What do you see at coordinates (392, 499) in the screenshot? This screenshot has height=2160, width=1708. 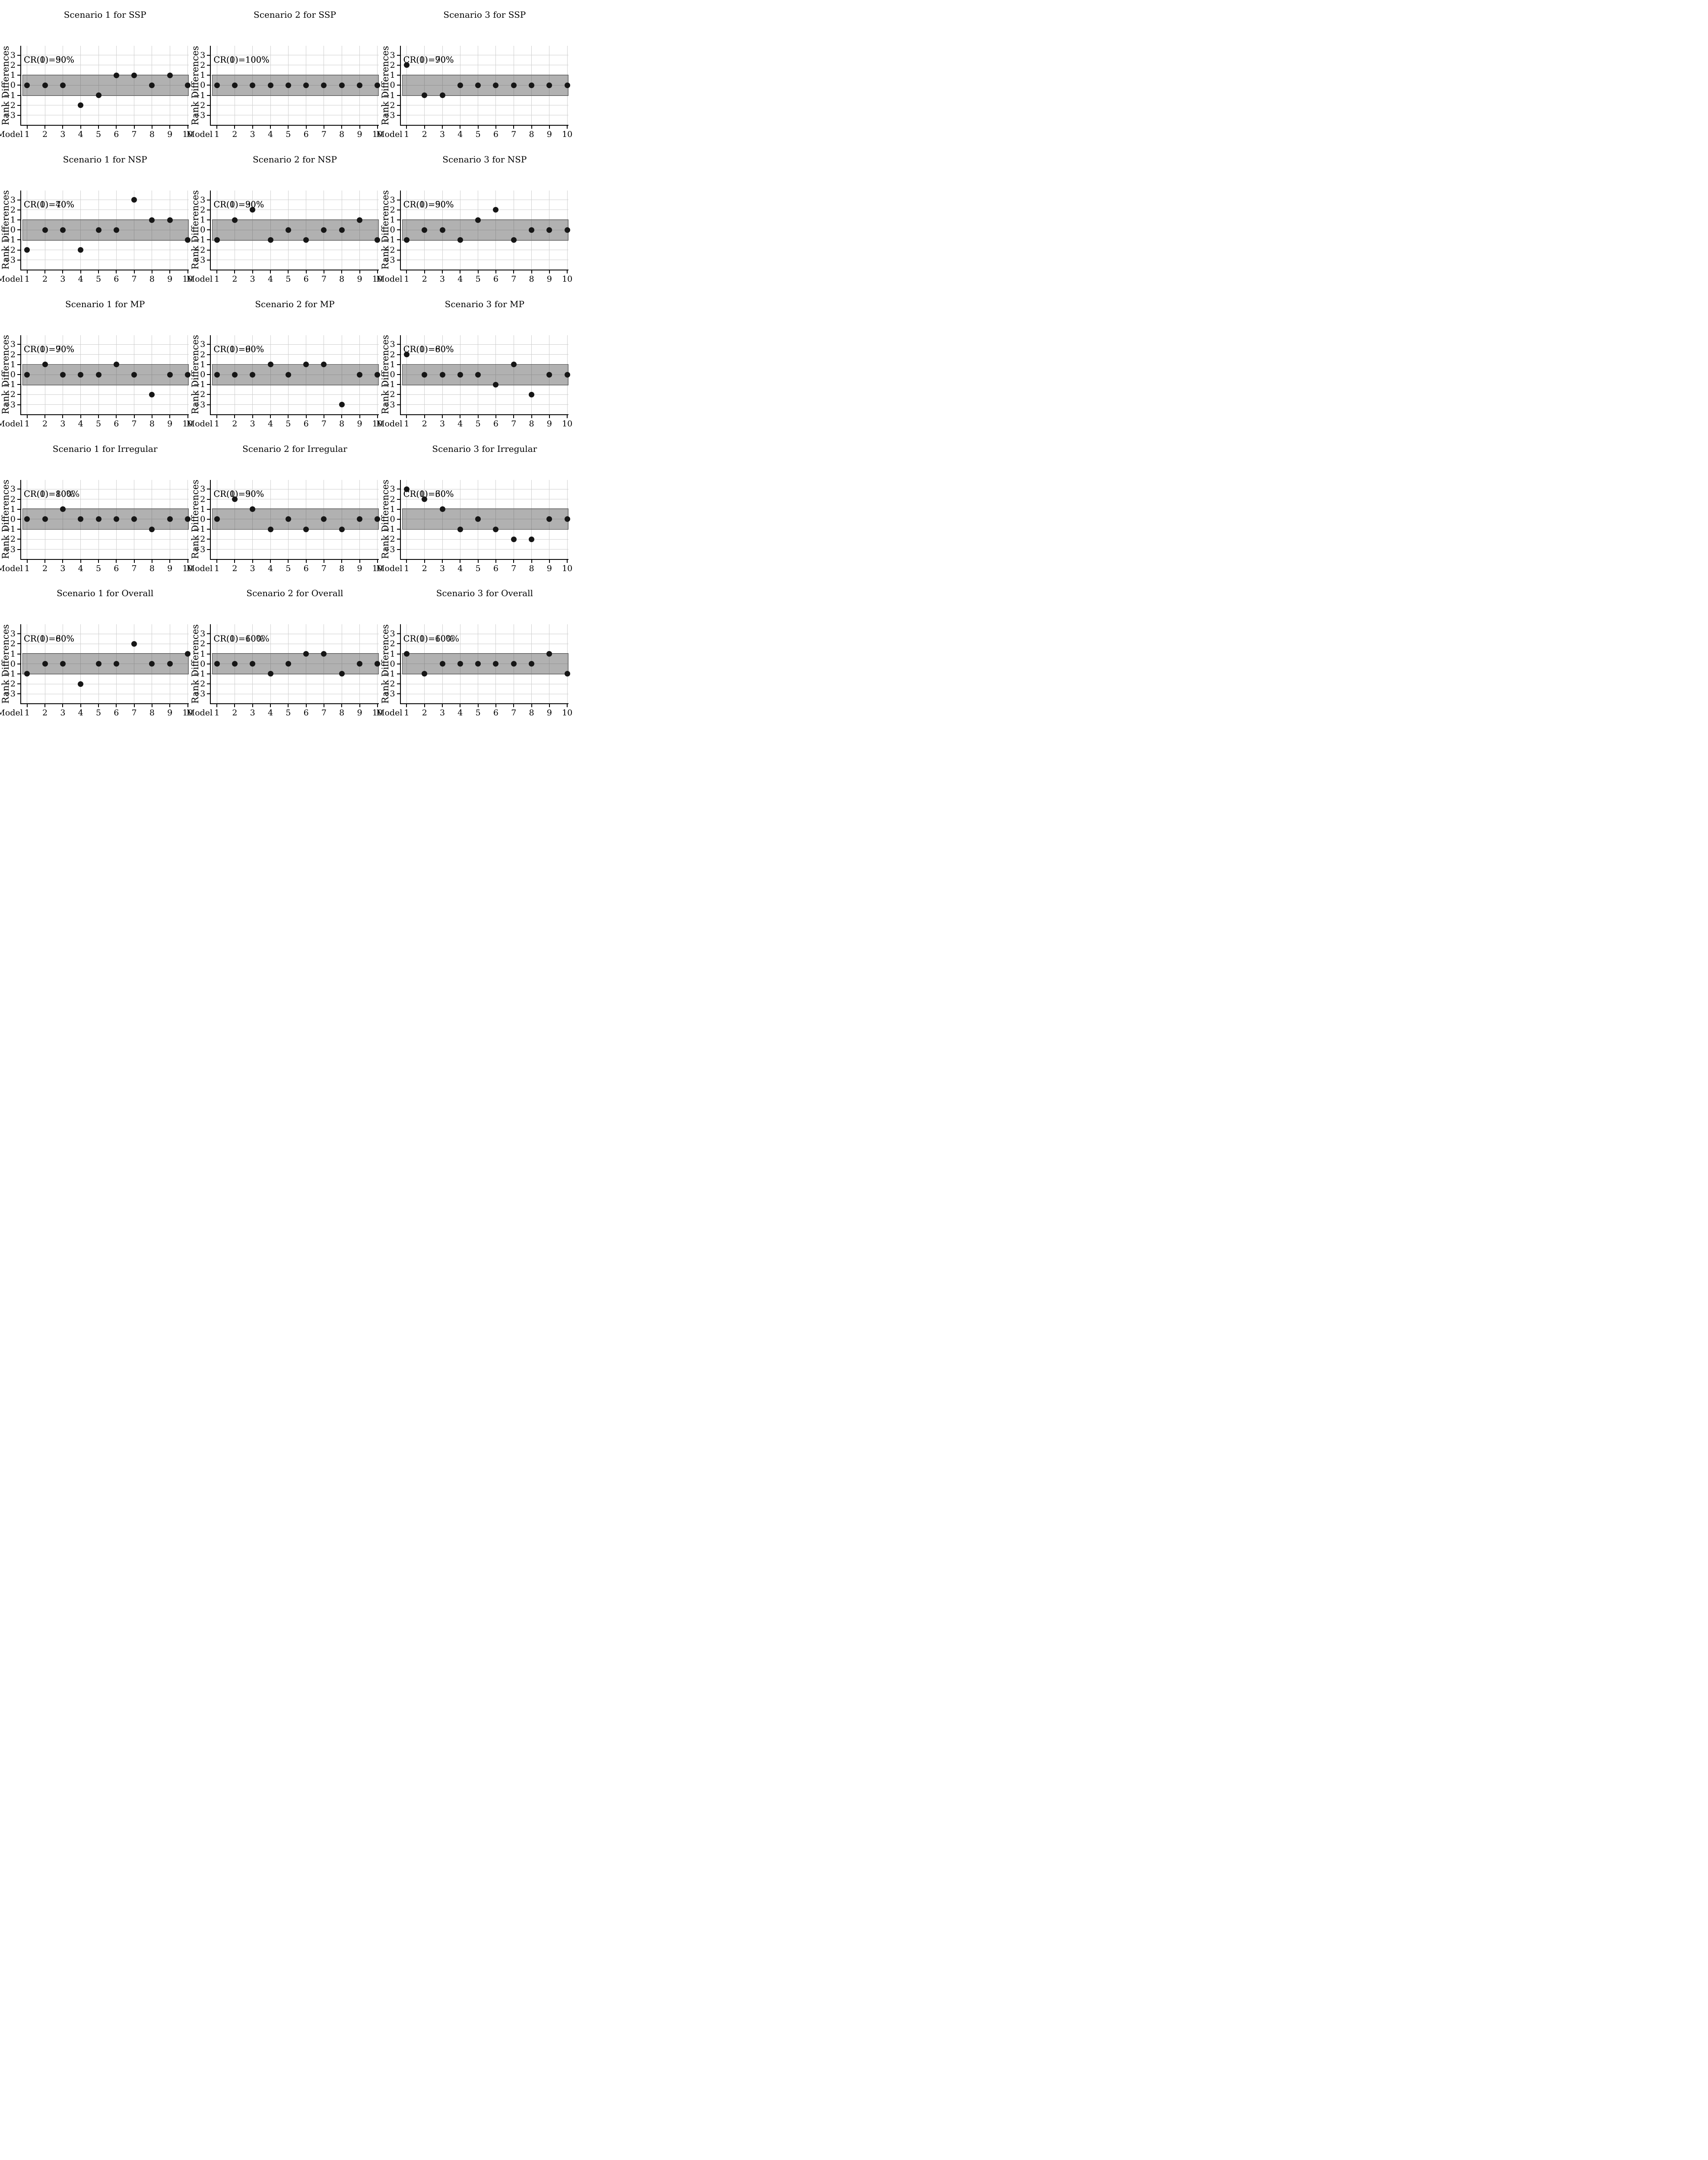 I see `y-tick-label: 2` at bounding box center [392, 499].